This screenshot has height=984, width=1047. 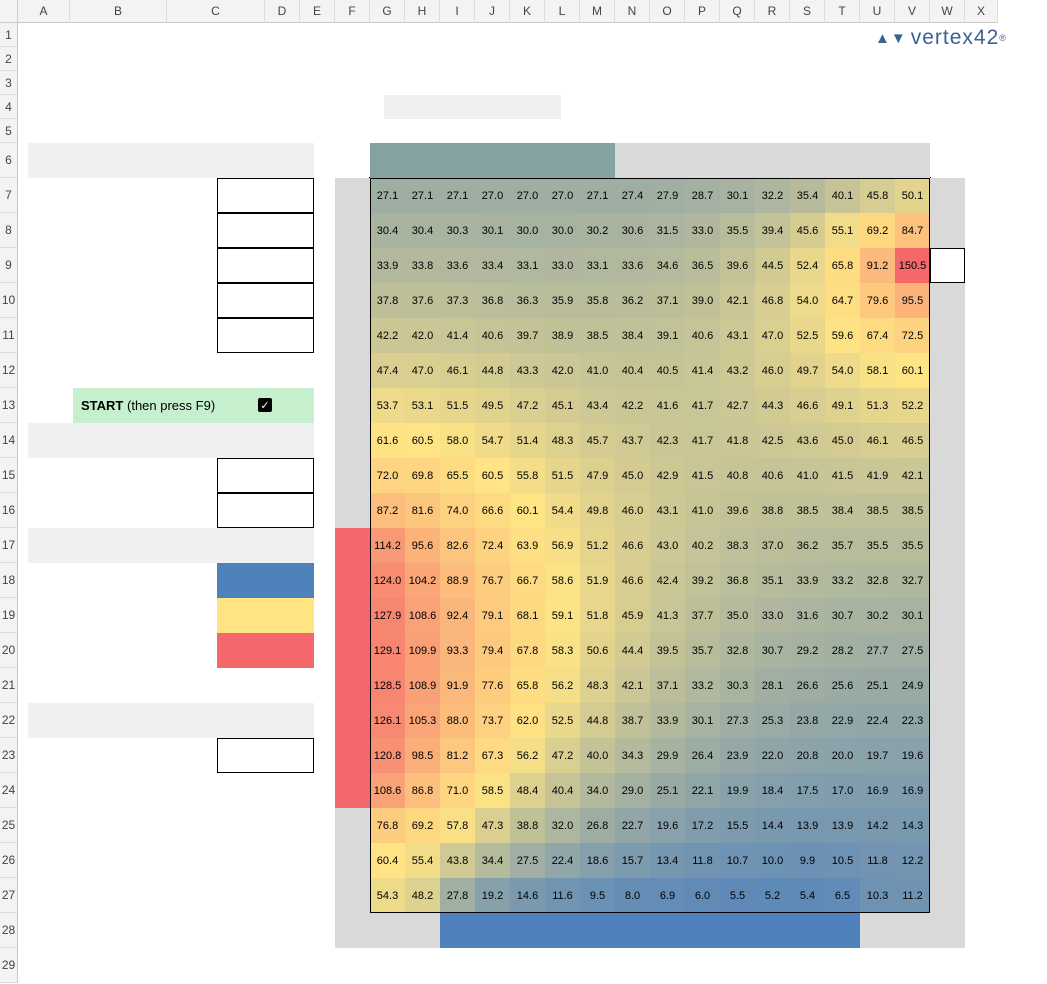 I want to click on left-boundary-cell, so click(x=352, y=230).